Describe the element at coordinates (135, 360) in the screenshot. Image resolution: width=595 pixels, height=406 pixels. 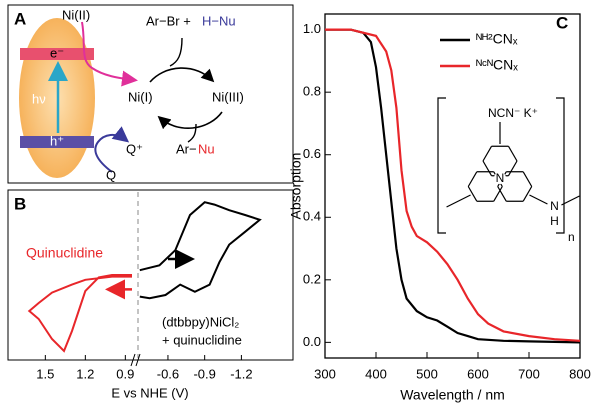
I see `axis-break` at that location.